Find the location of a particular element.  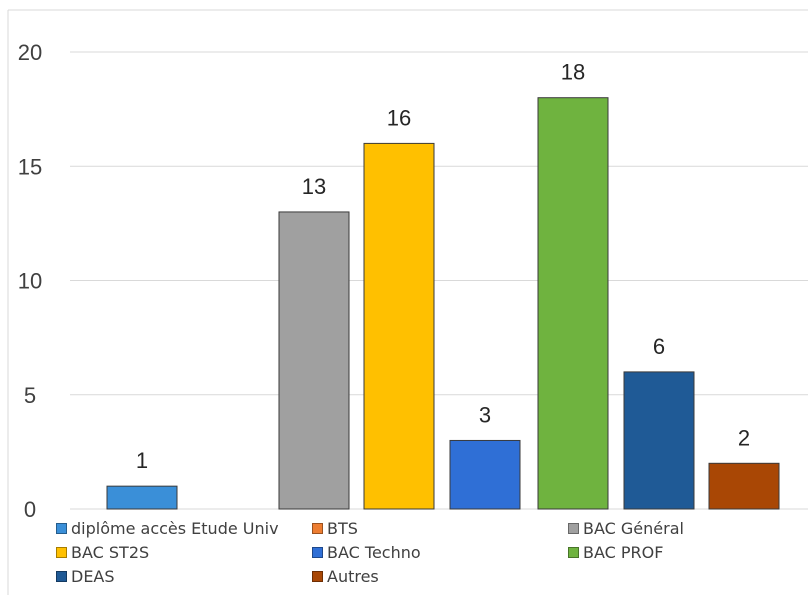

data-label: 16 is located at coordinates (399, 117).